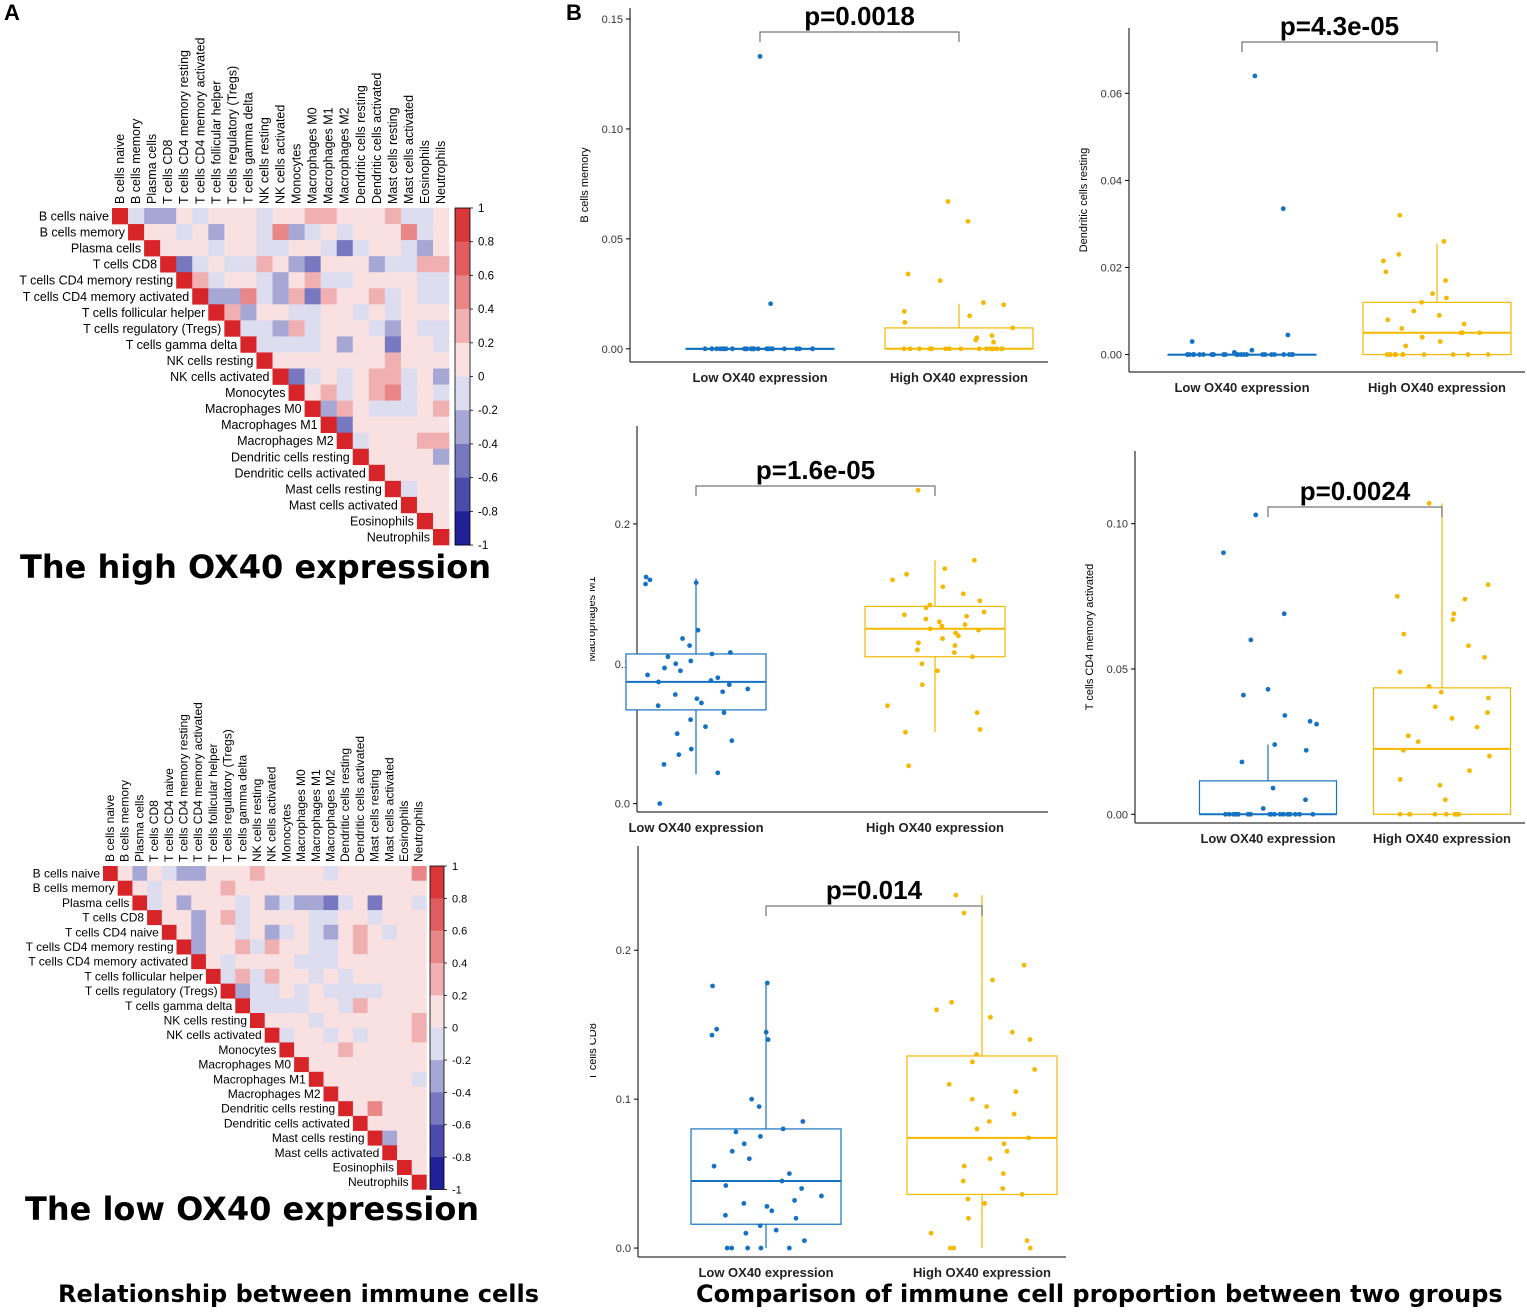 The height and width of the screenshot is (1314, 1527). Describe the element at coordinates (96, 281) in the screenshot. I see `heatmap-row-label: T cells CD4 memory resting` at that location.